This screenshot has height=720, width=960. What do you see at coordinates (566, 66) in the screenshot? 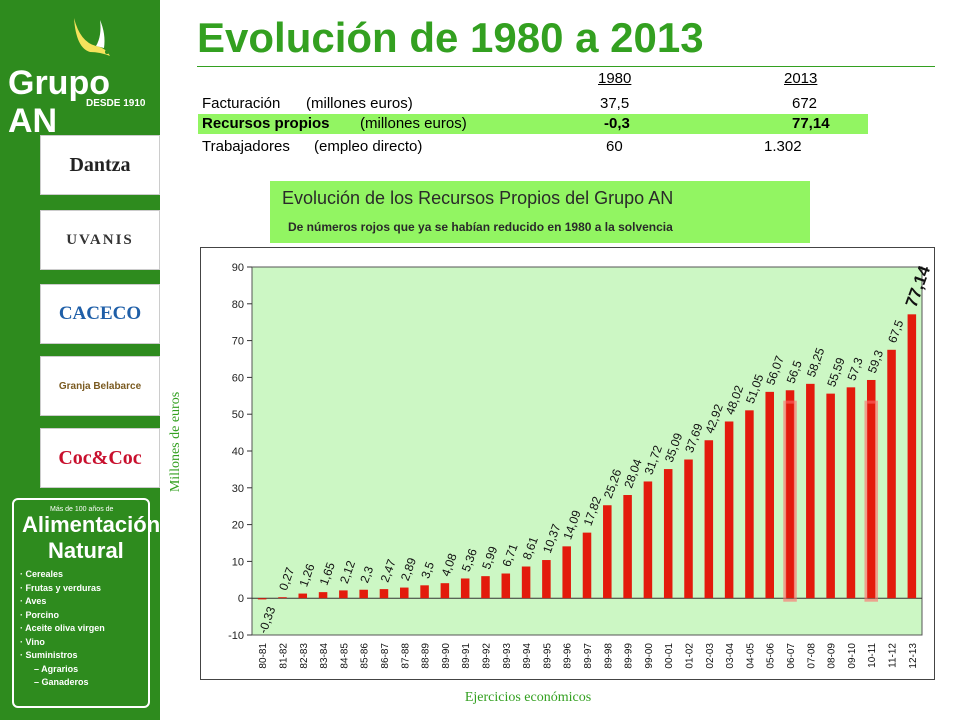
I see `title-divider` at bounding box center [566, 66].